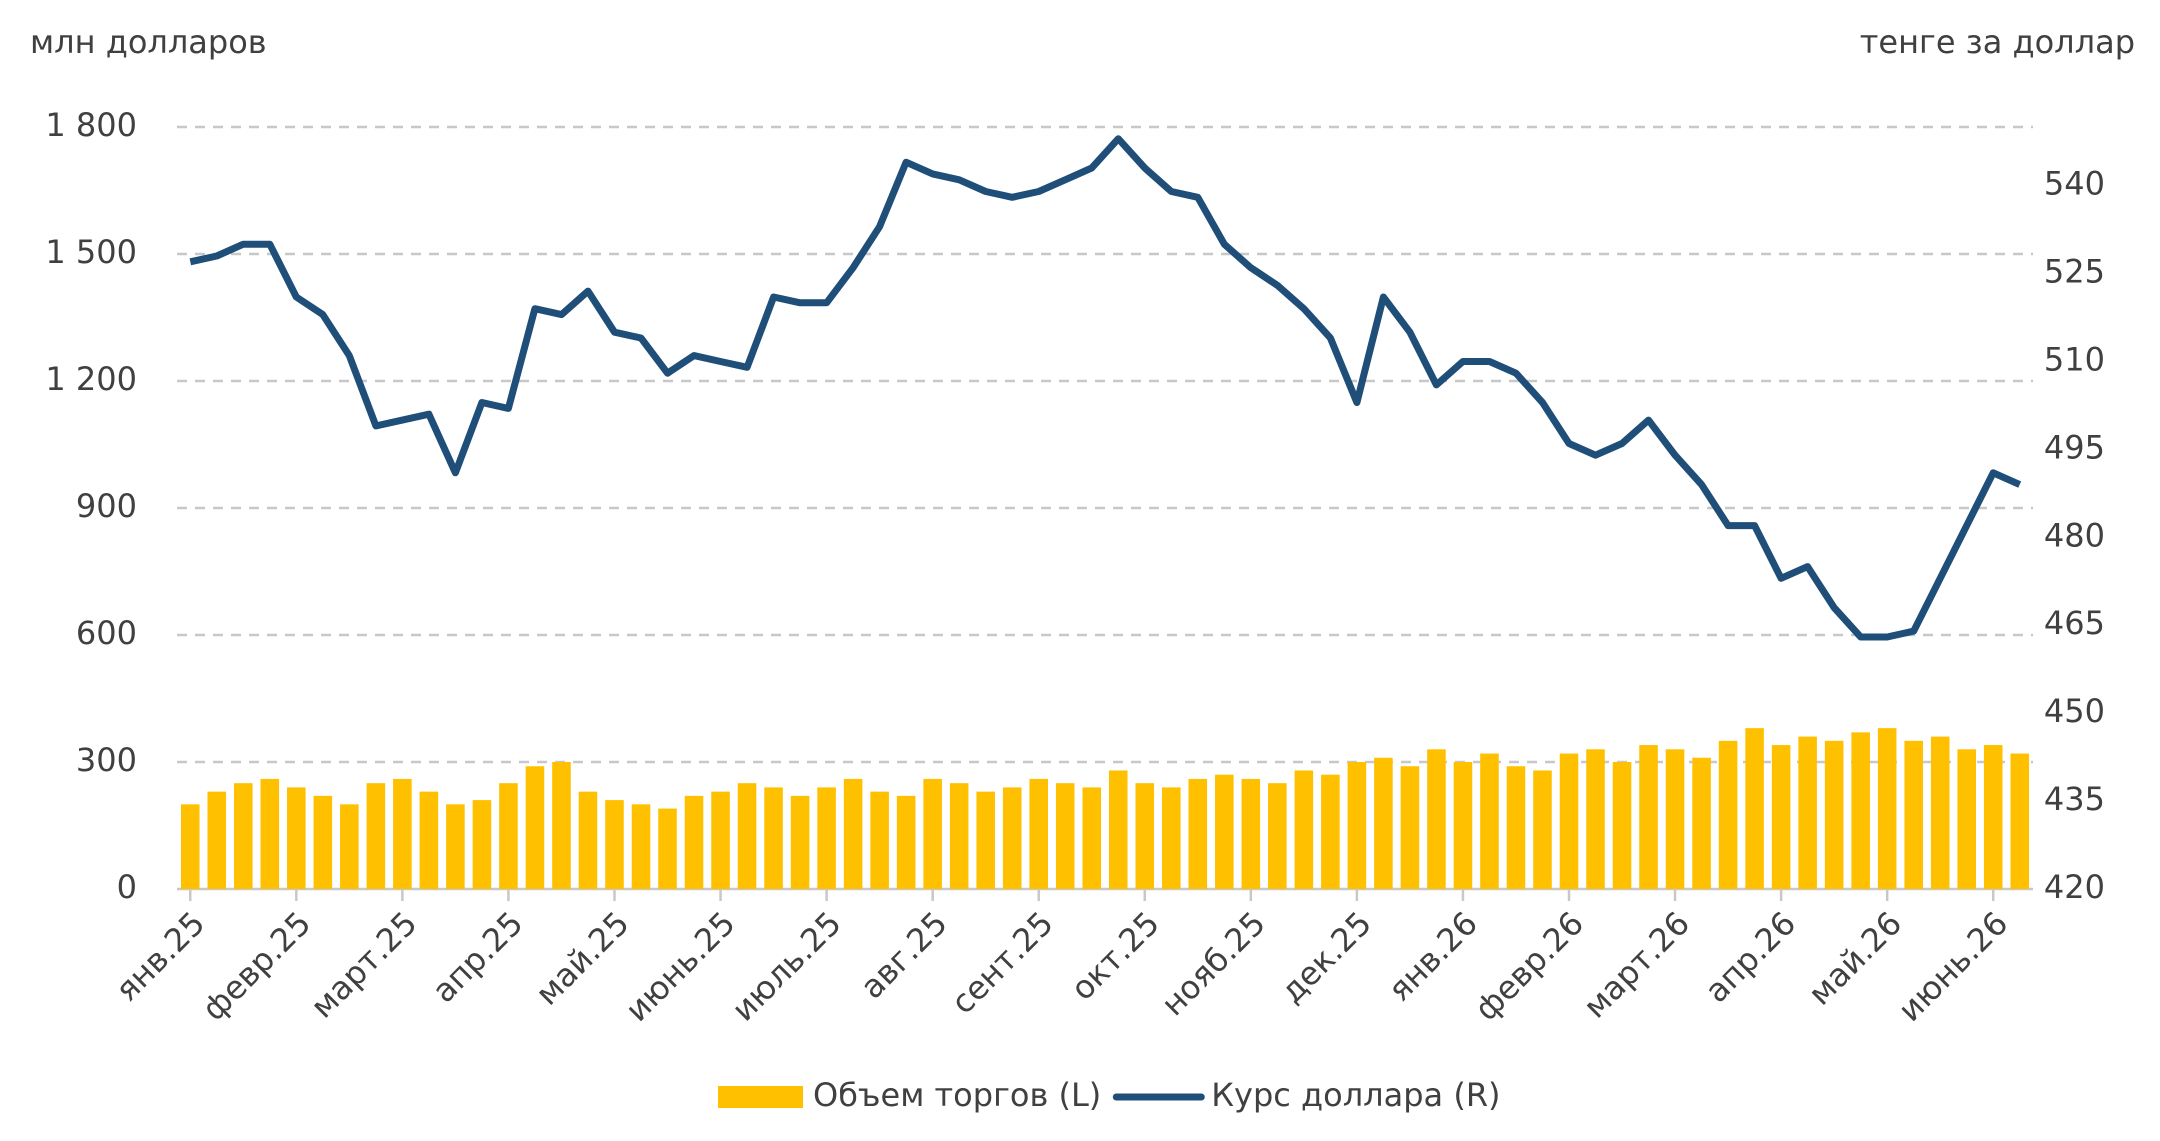  What do you see at coordinates (582, 958) in the screenshot?
I see `x-tick-label: май.25` at bounding box center [582, 958].